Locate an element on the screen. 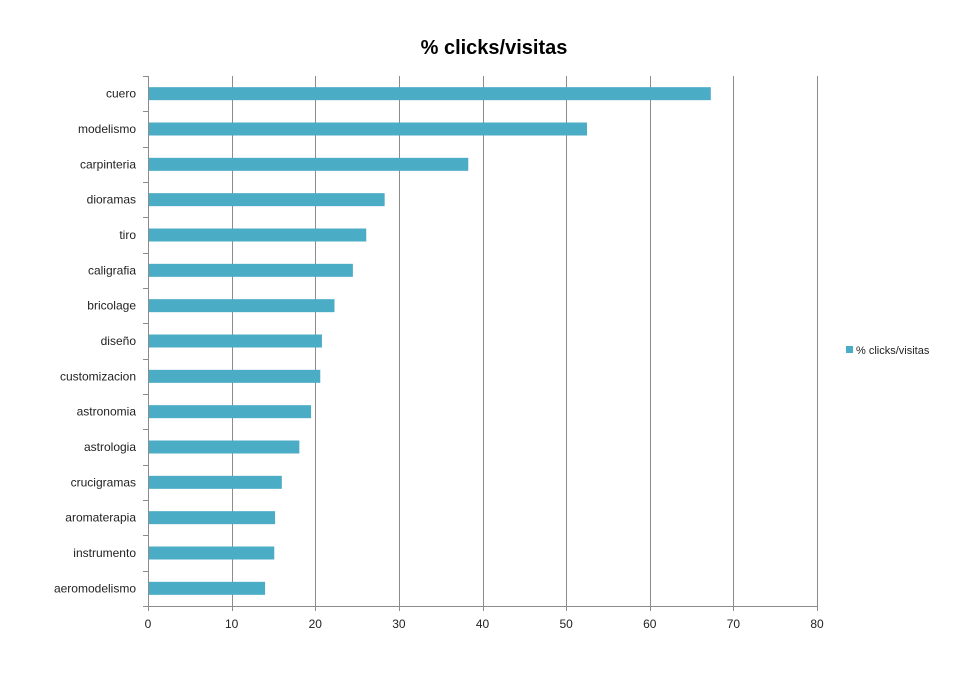 Image resolution: width=960 pixels, height=675 pixels. y-tick-label: tiro is located at coordinates (127, 235).